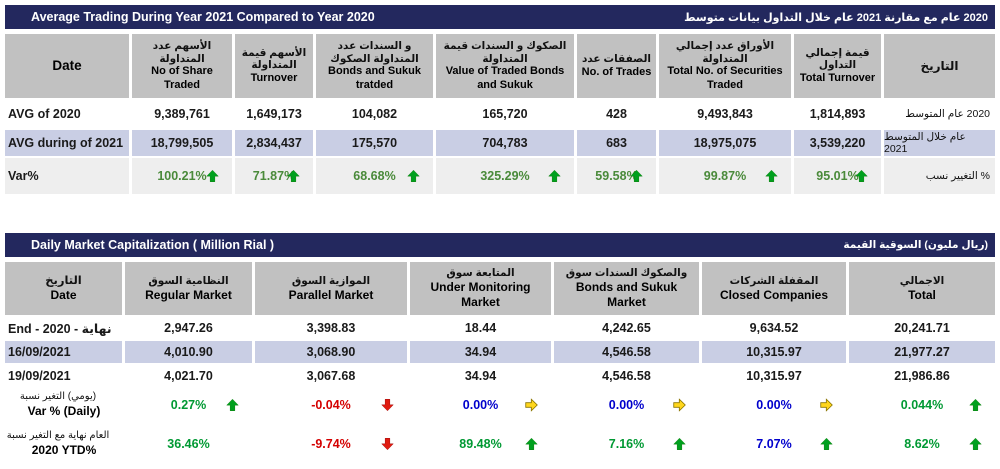  I want to click on var-cell: 325.29%, so click(505, 176).